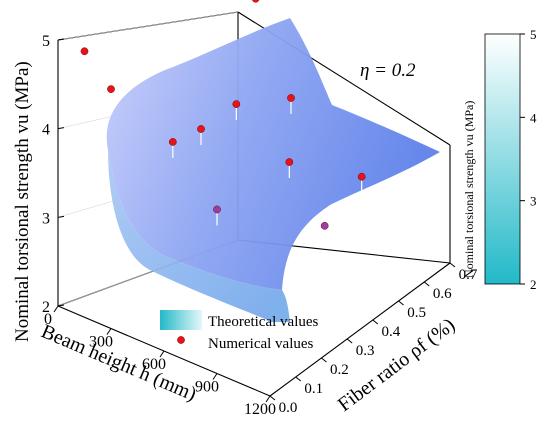 Image resolution: width=550 pixels, height=428 pixels. Describe the element at coordinates (468, 275) in the screenshot. I see `y-tick-label: 0.7` at that location.